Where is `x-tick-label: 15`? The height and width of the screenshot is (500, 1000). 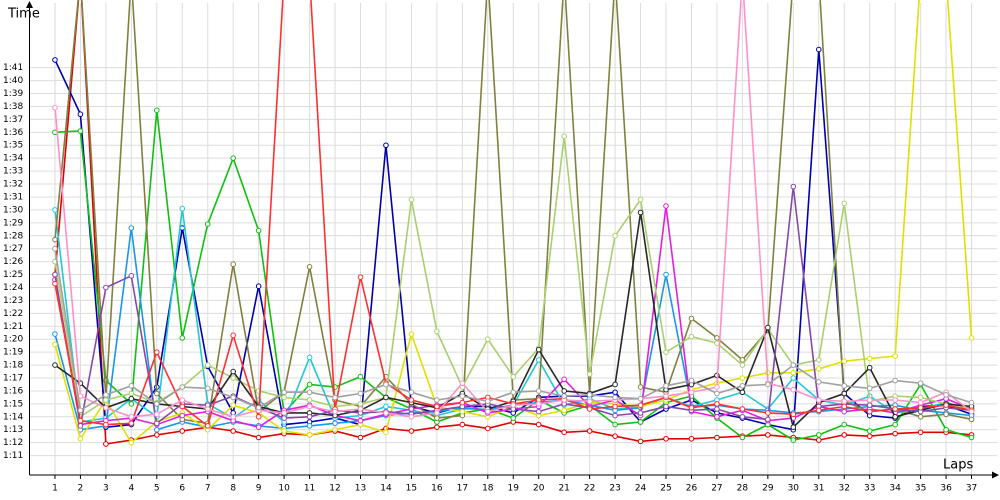 x-tick-label: 15 is located at coordinates (411, 489).